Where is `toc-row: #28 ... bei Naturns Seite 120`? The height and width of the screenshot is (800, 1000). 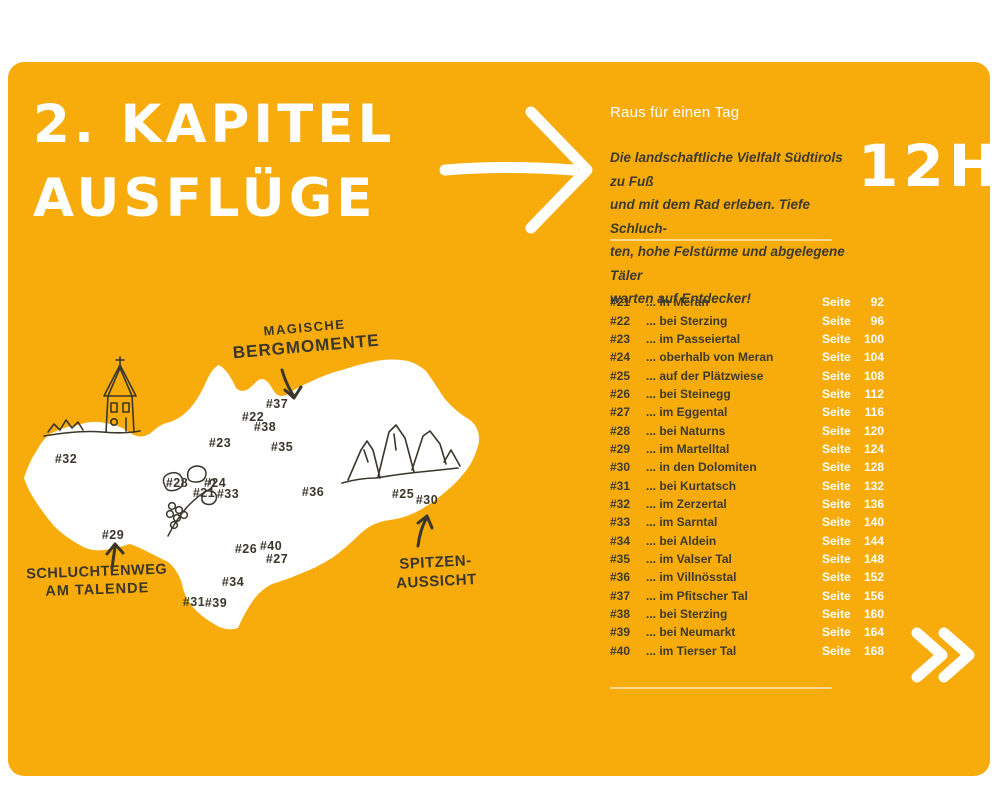
toc-row: #28 ... bei Naturns Seite 120 is located at coordinates (747, 430).